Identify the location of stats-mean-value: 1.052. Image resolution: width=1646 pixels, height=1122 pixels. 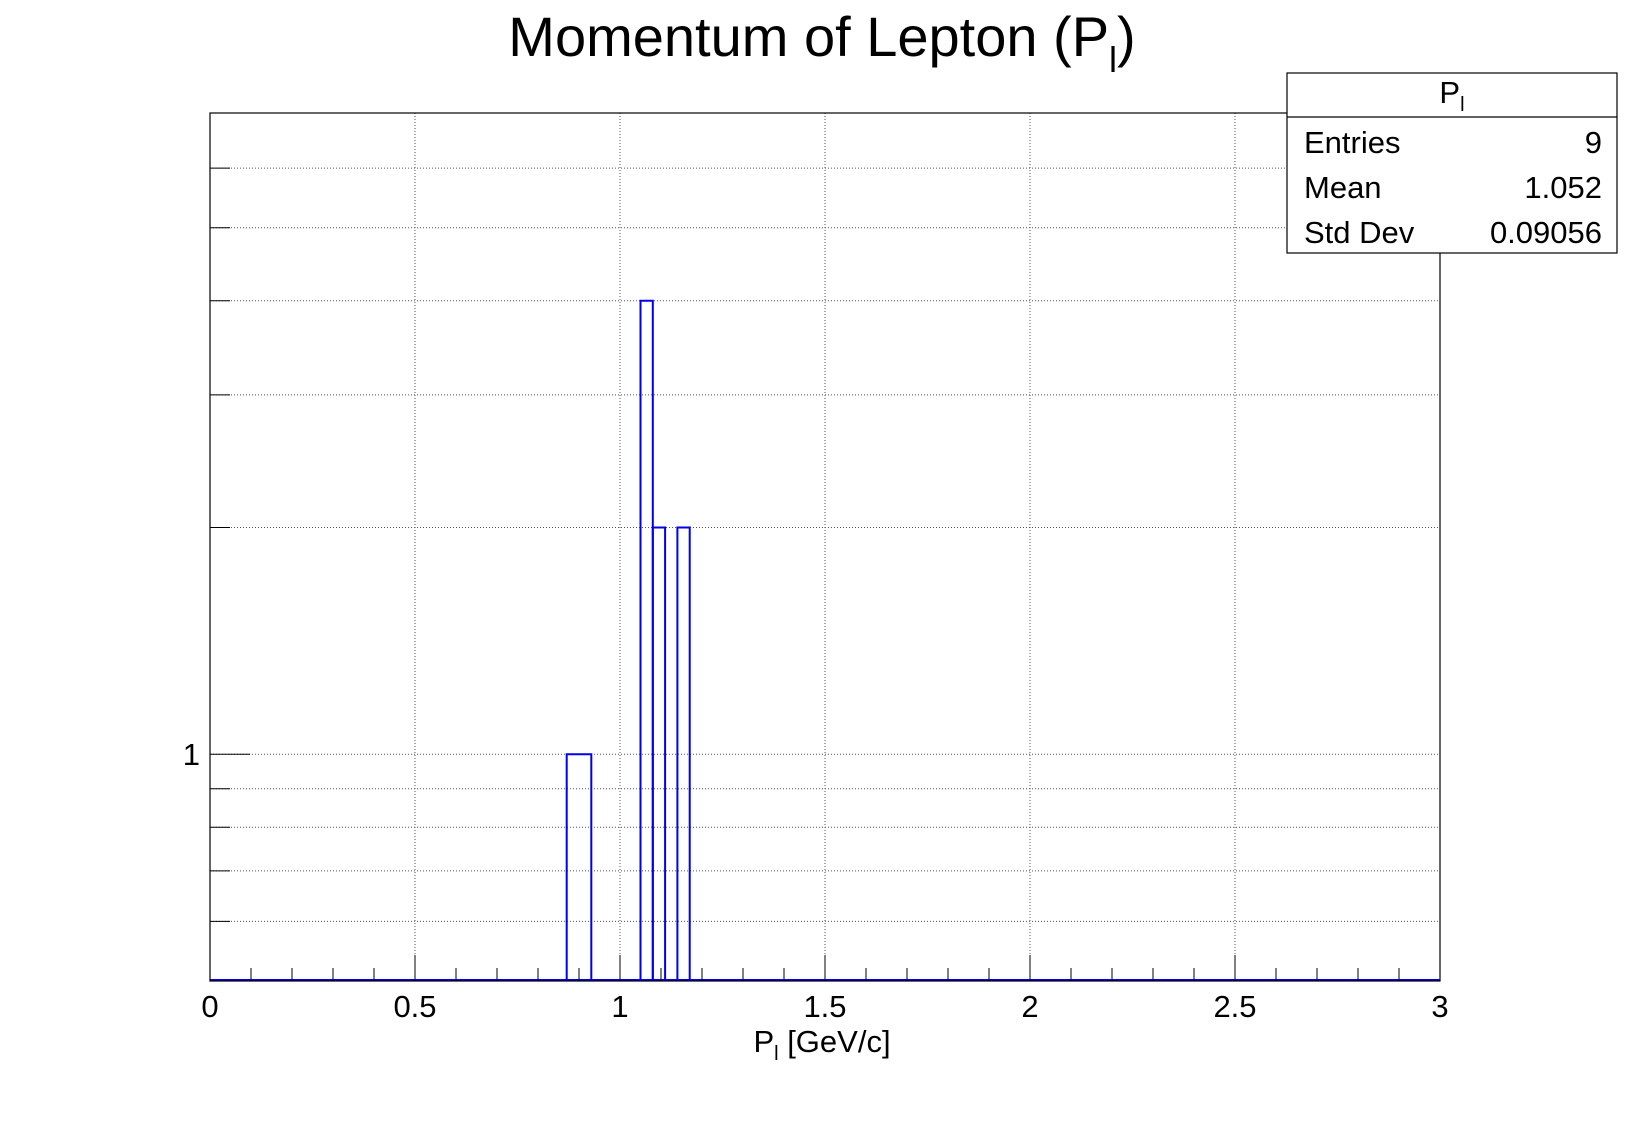
(1563, 187).